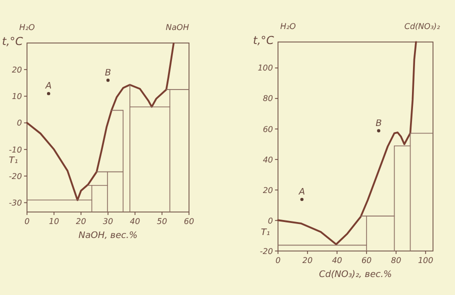 The image size is (455, 295). Describe the element at coordinates (422, 26) in the screenshot. I see `text: Cd(NO₃)₂` at that location.